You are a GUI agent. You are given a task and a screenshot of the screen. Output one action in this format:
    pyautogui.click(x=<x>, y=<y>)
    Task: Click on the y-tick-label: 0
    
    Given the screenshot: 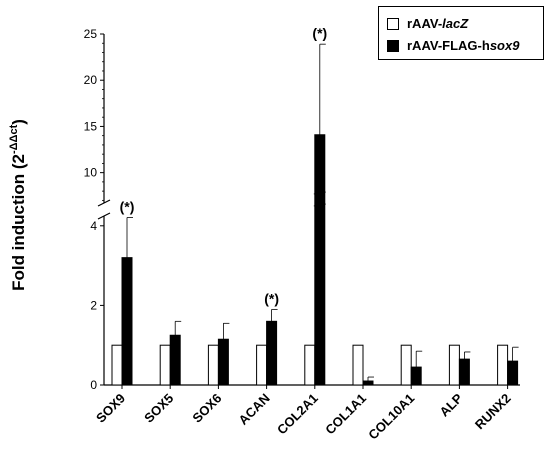 What is the action you would take?
    pyautogui.click(x=93, y=385)
    